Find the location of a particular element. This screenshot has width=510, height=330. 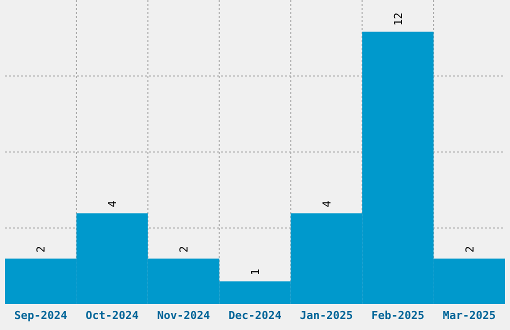

x-tick-label: Nov-2024 is located at coordinates (183, 315).